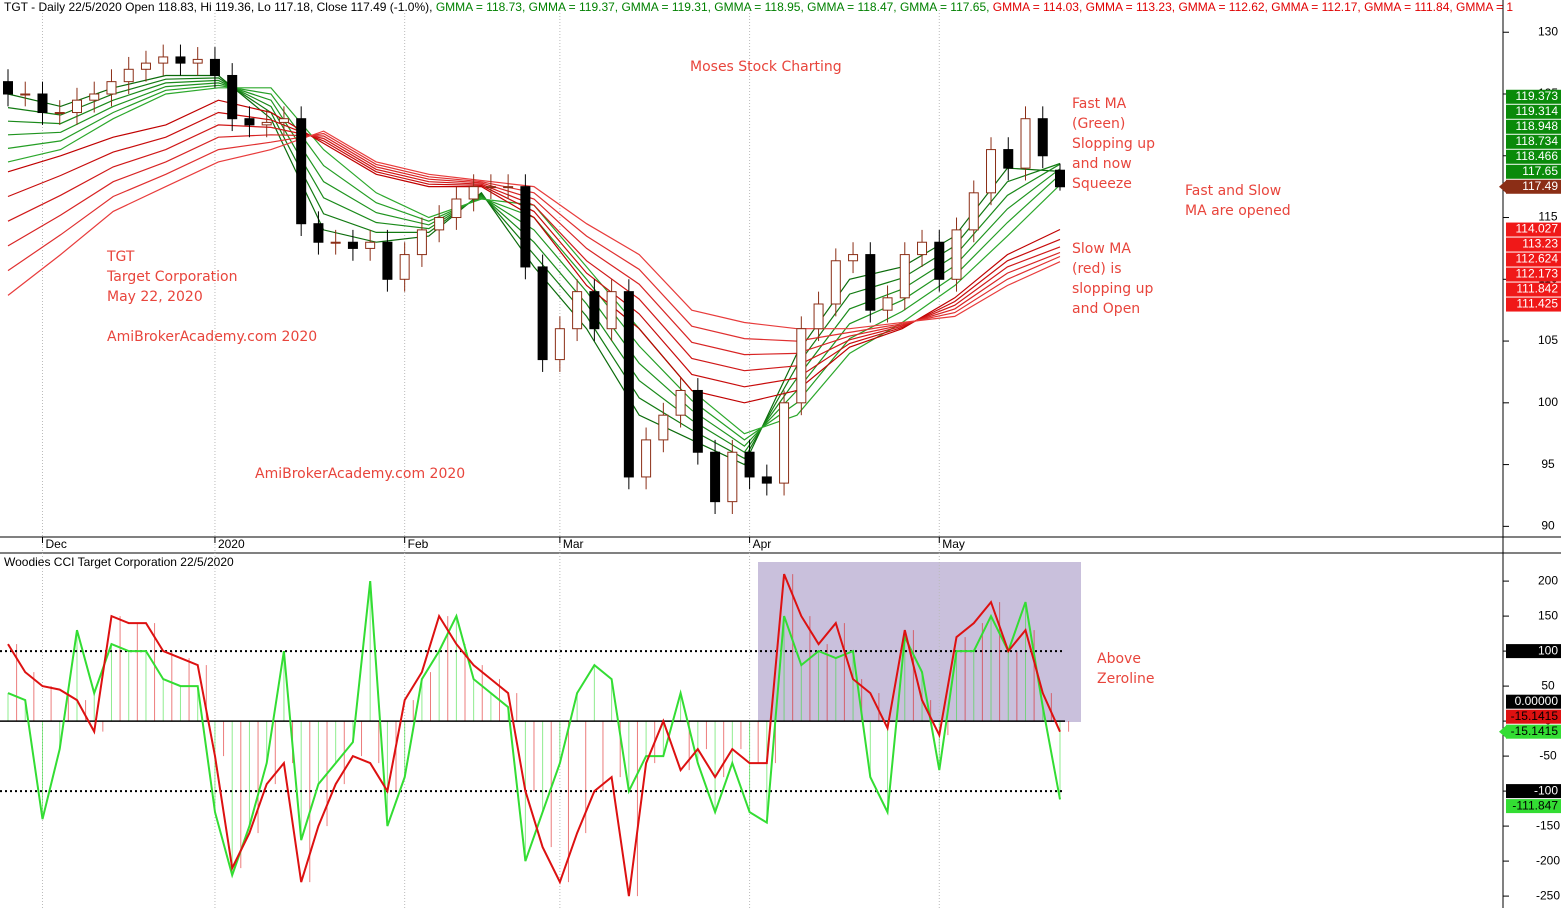  I want to click on y-tick-label: -250, so click(1548, 895).